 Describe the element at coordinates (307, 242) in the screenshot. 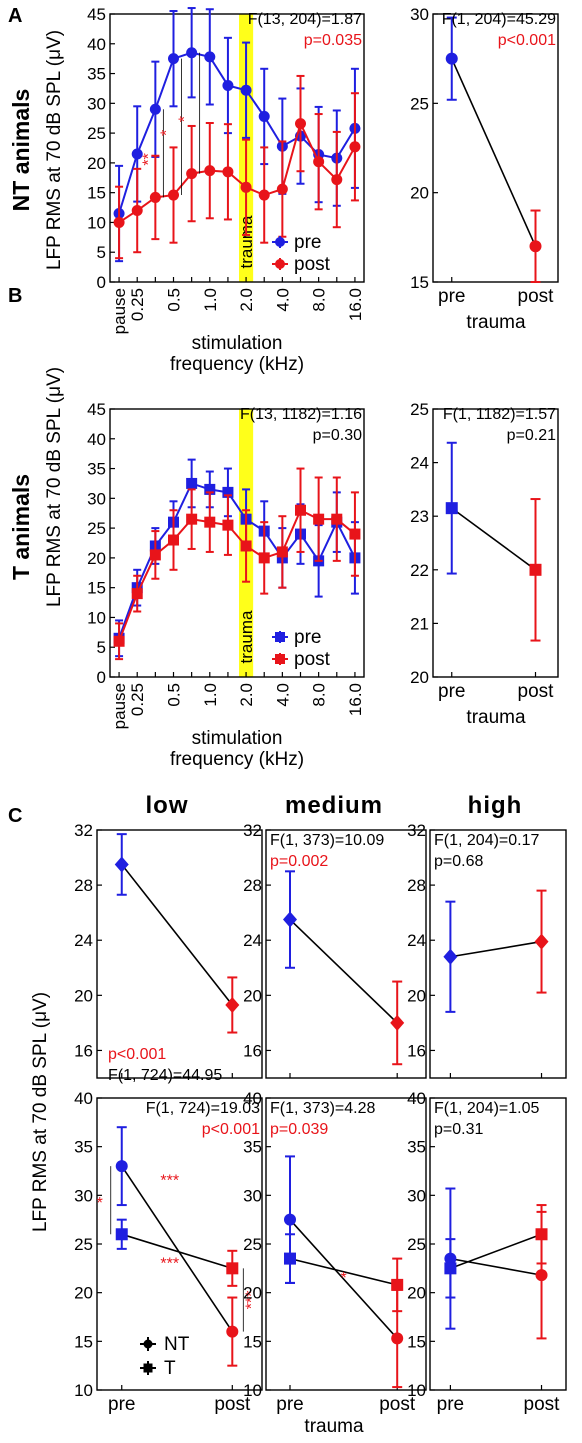

I see `legend-label-pre: pre` at that location.